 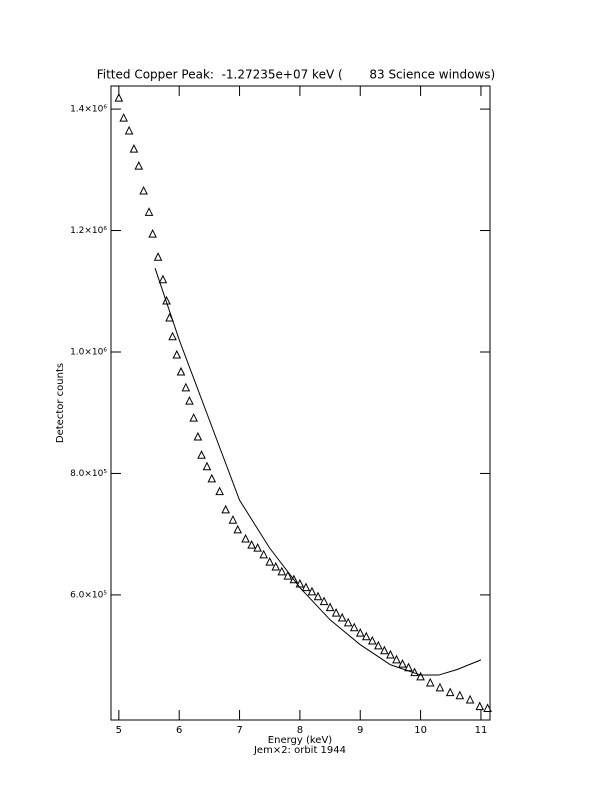 I want to click on x-tick-label: 11, so click(x=481, y=730).